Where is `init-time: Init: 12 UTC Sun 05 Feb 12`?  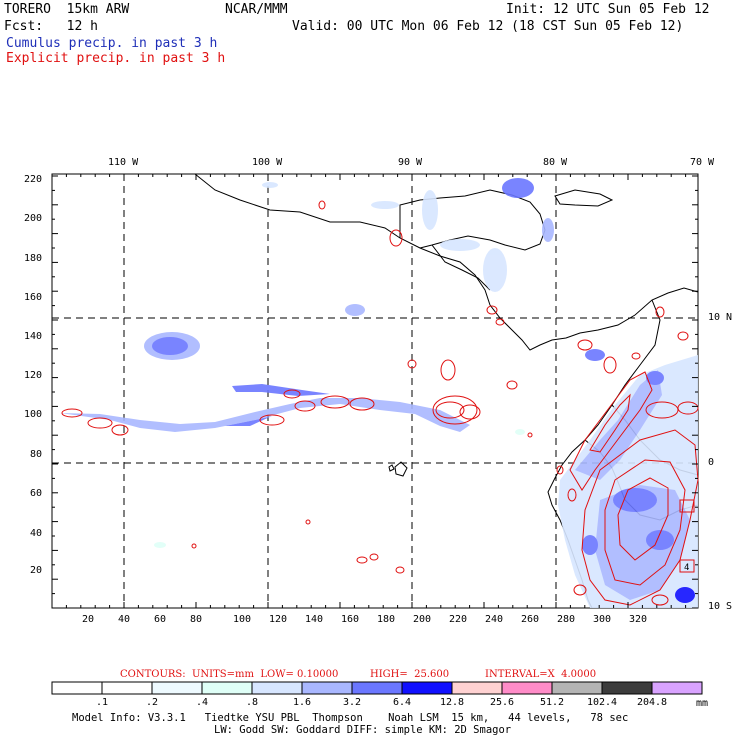
init-time: Init: 12 UTC Sun 05 Feb 12 is located at coordinates (608, 9).